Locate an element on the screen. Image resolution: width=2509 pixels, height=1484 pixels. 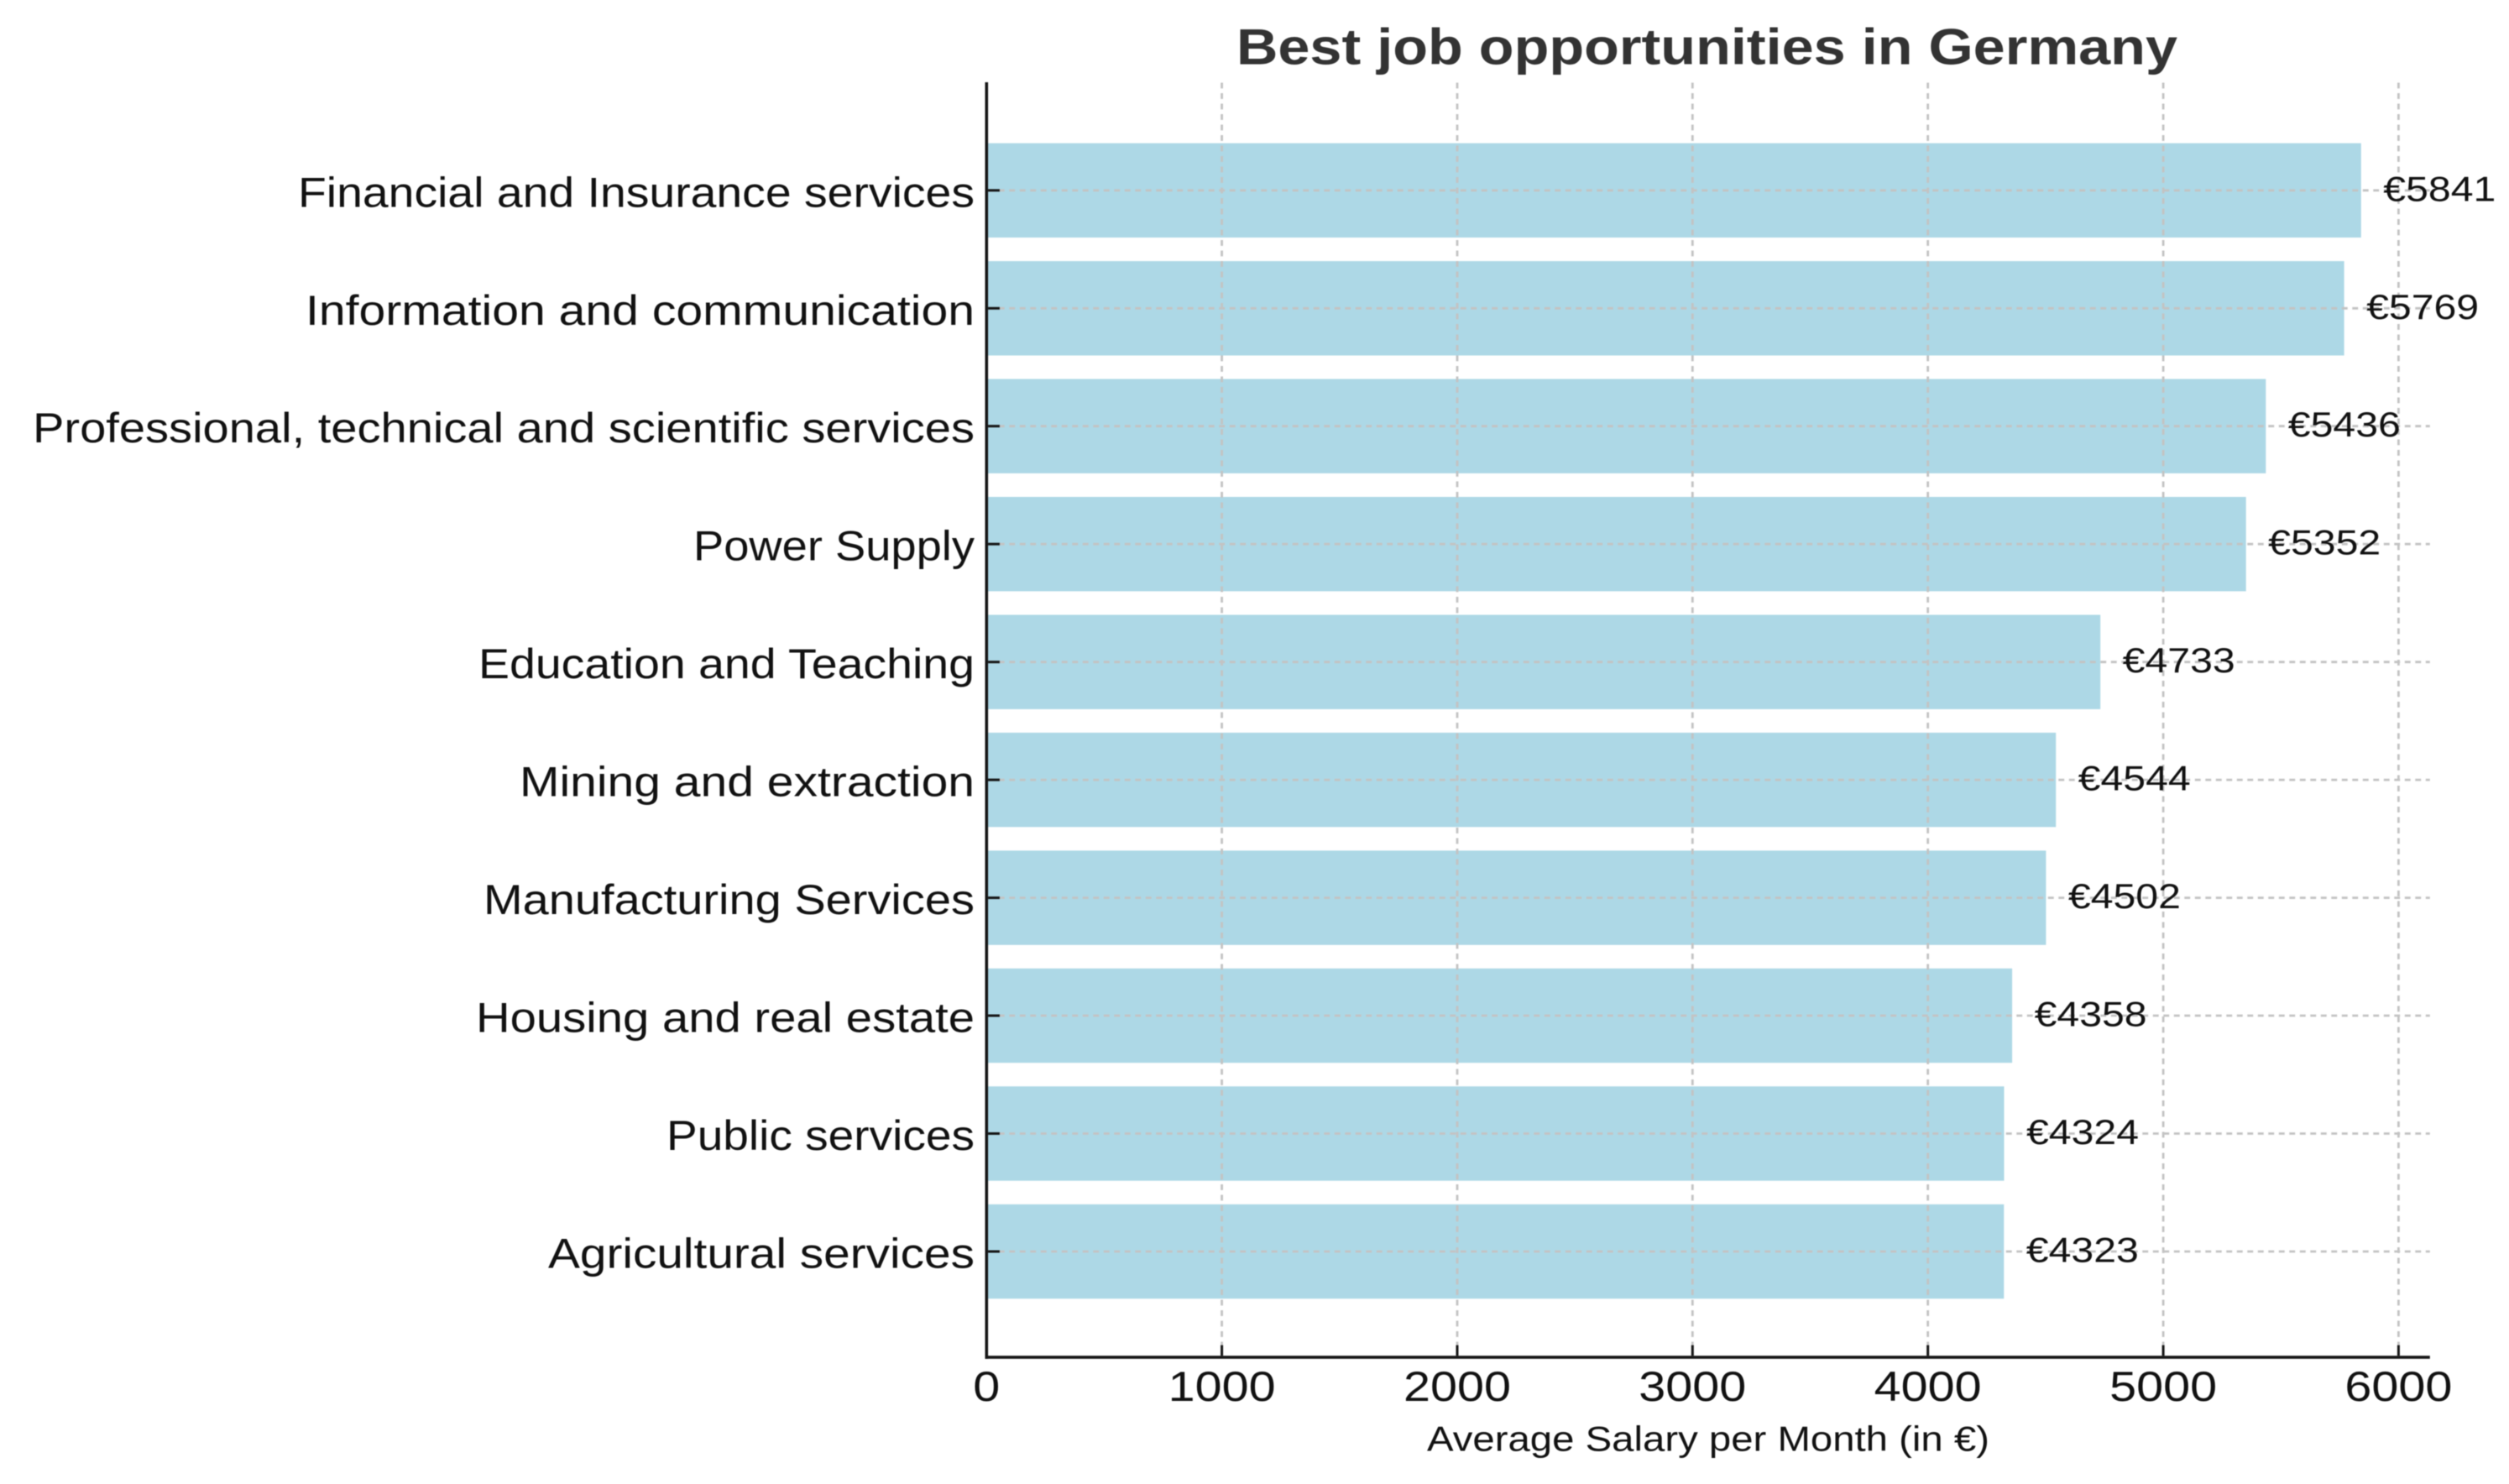
svg-text: 3000 is located at coordinates (1692, 1386).